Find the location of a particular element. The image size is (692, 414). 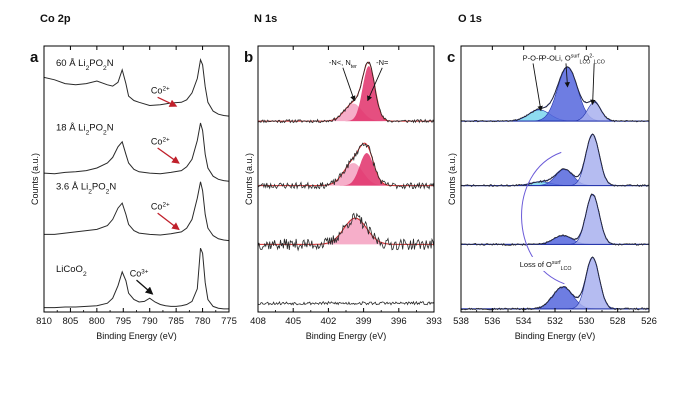

peak-label: -N<, Nter is located at coordinates (343, 64).